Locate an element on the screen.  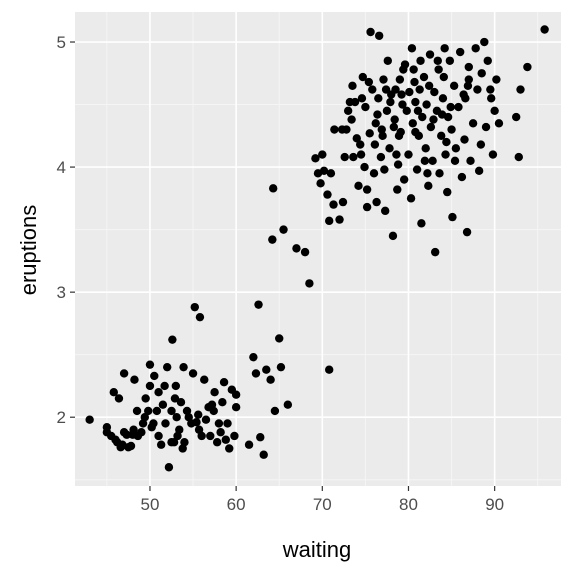
x-axis-title: waiting is located at coordinates (316, 549).